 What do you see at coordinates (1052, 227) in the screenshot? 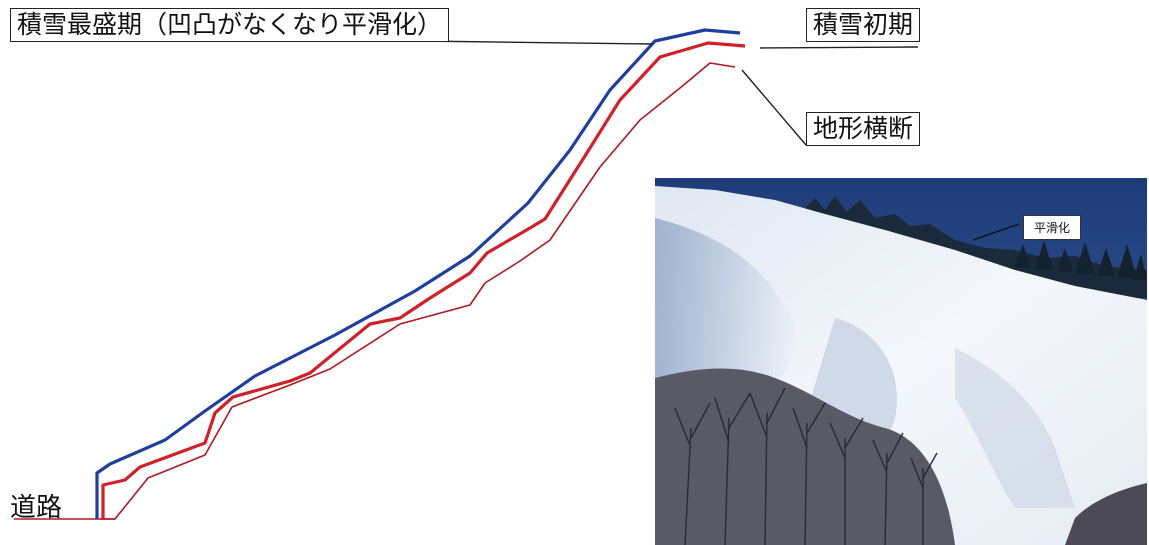
I see `photo-smoothing-label: 平滑化` at bounding box center [1052, 227].